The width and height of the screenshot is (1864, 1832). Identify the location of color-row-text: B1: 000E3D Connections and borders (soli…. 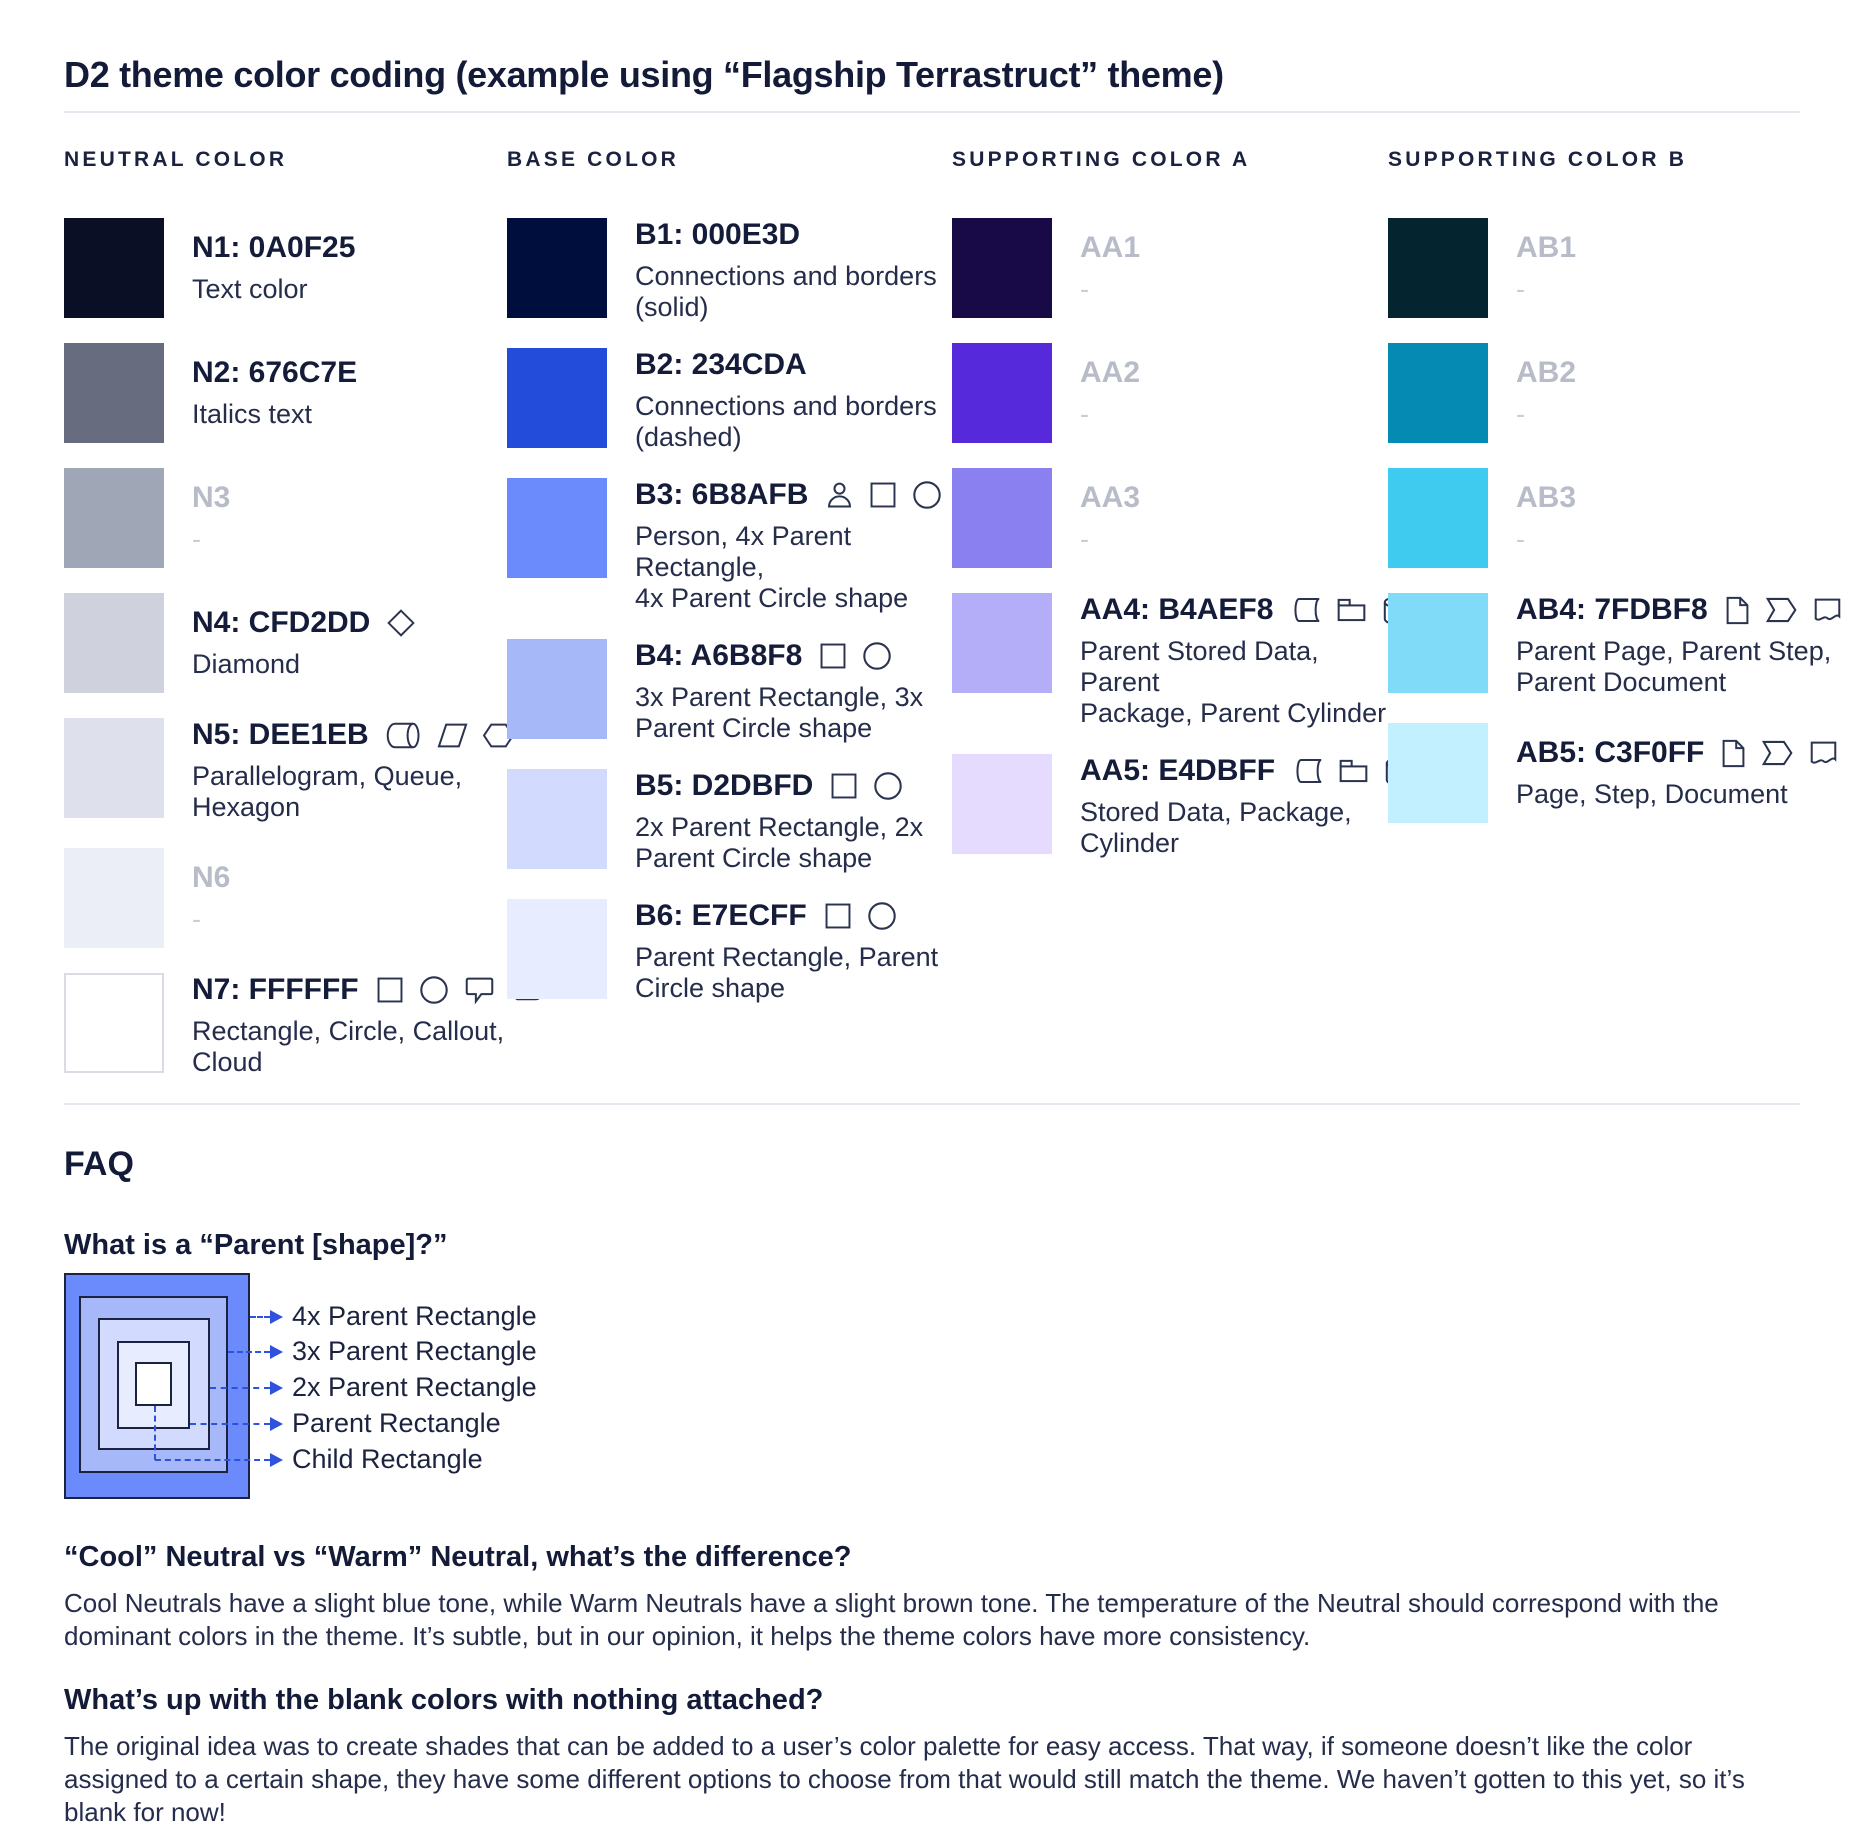
(786, 270).